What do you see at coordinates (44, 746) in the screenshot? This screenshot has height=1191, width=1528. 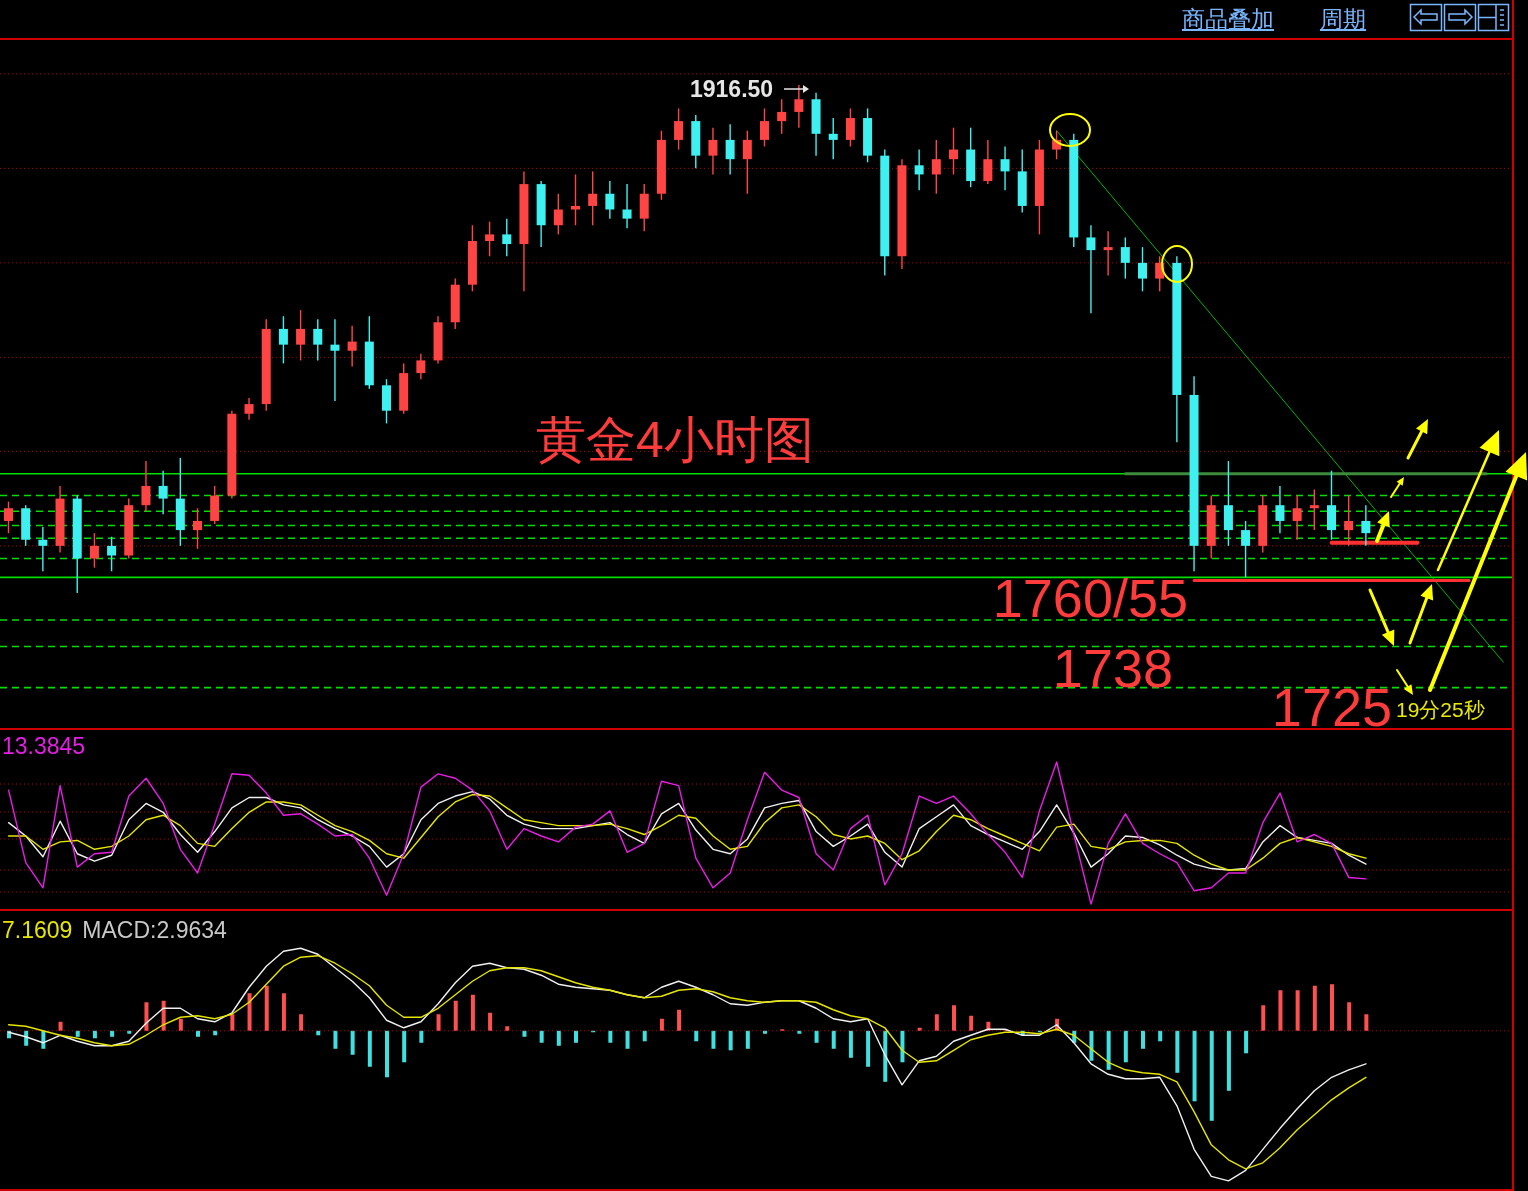 I see `series-label: 13.3845` at bounding box center [44, 746].